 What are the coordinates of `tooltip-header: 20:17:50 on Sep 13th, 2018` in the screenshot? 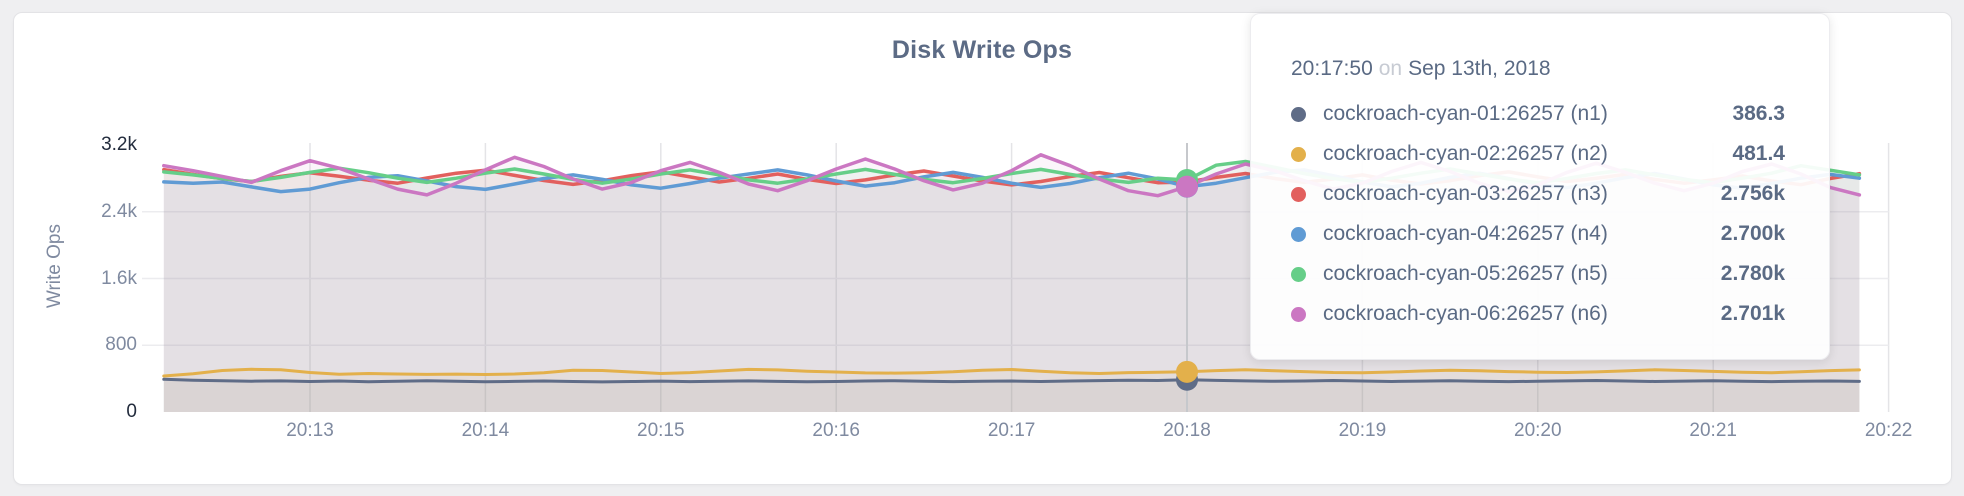 It's located at (1538, 69).